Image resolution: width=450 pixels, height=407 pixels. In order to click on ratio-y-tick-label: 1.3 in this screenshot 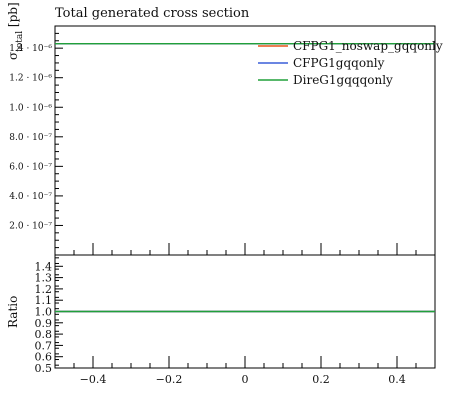, I will do `click(44, 278)`.